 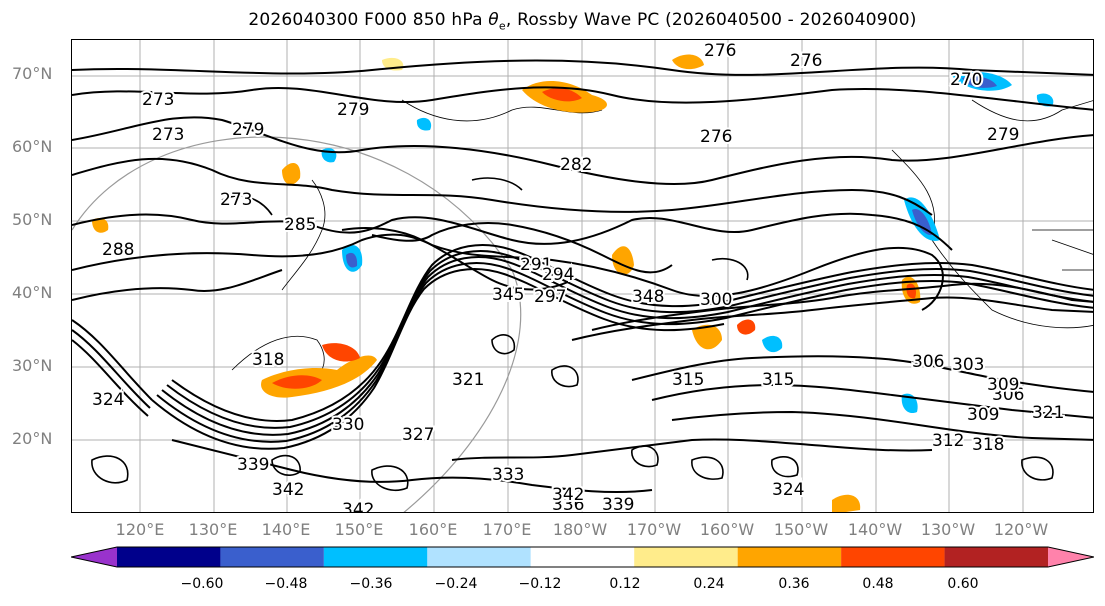 What do you see at coordinates (202, 584) in the screenshot?
I see `colorbar-tick-label: −0.60` at bounding box center [202, 584].